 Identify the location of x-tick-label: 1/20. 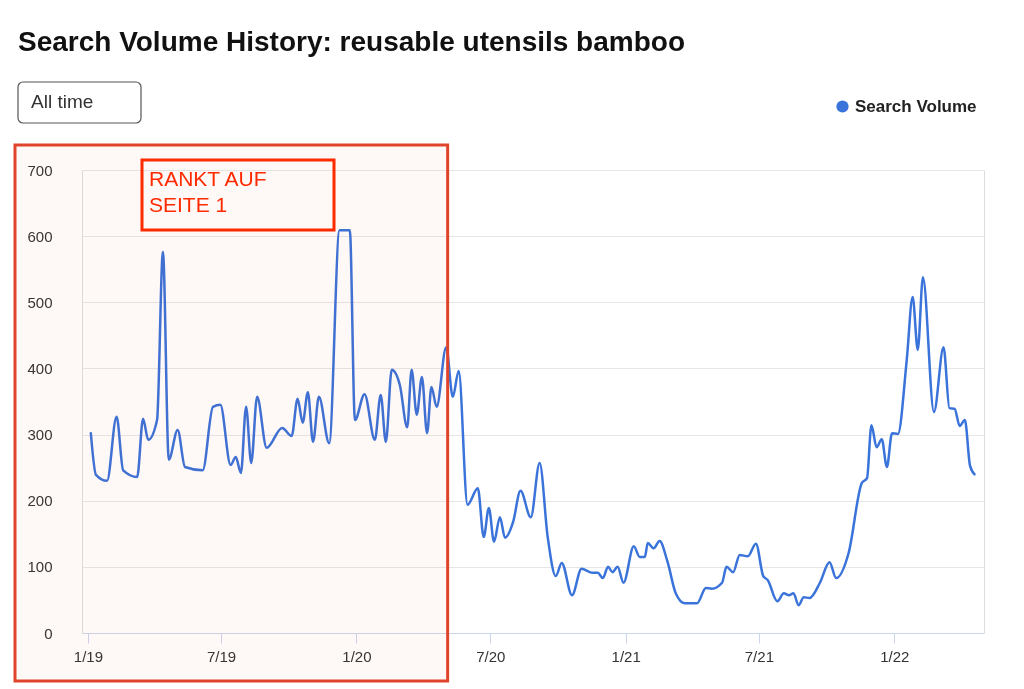
(357, 656).